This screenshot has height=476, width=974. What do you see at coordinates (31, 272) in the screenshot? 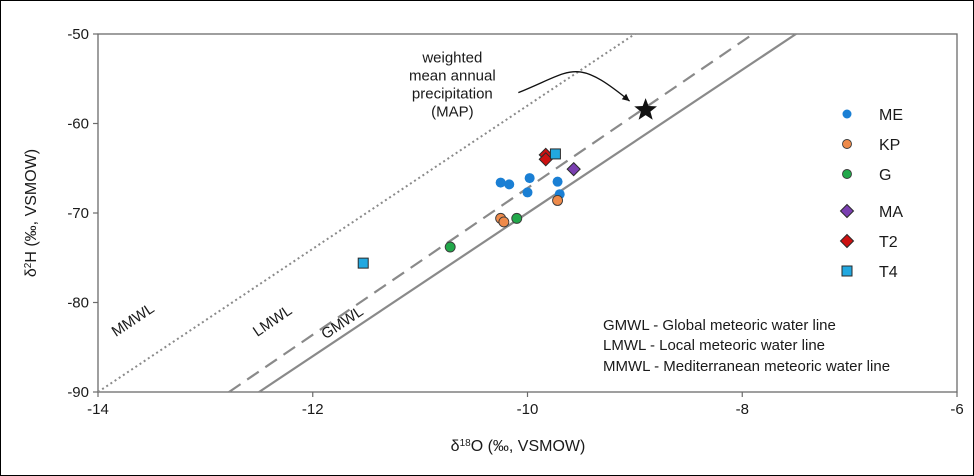
I see `y-axis-label-main: δ` at bounding box center [31, 272].